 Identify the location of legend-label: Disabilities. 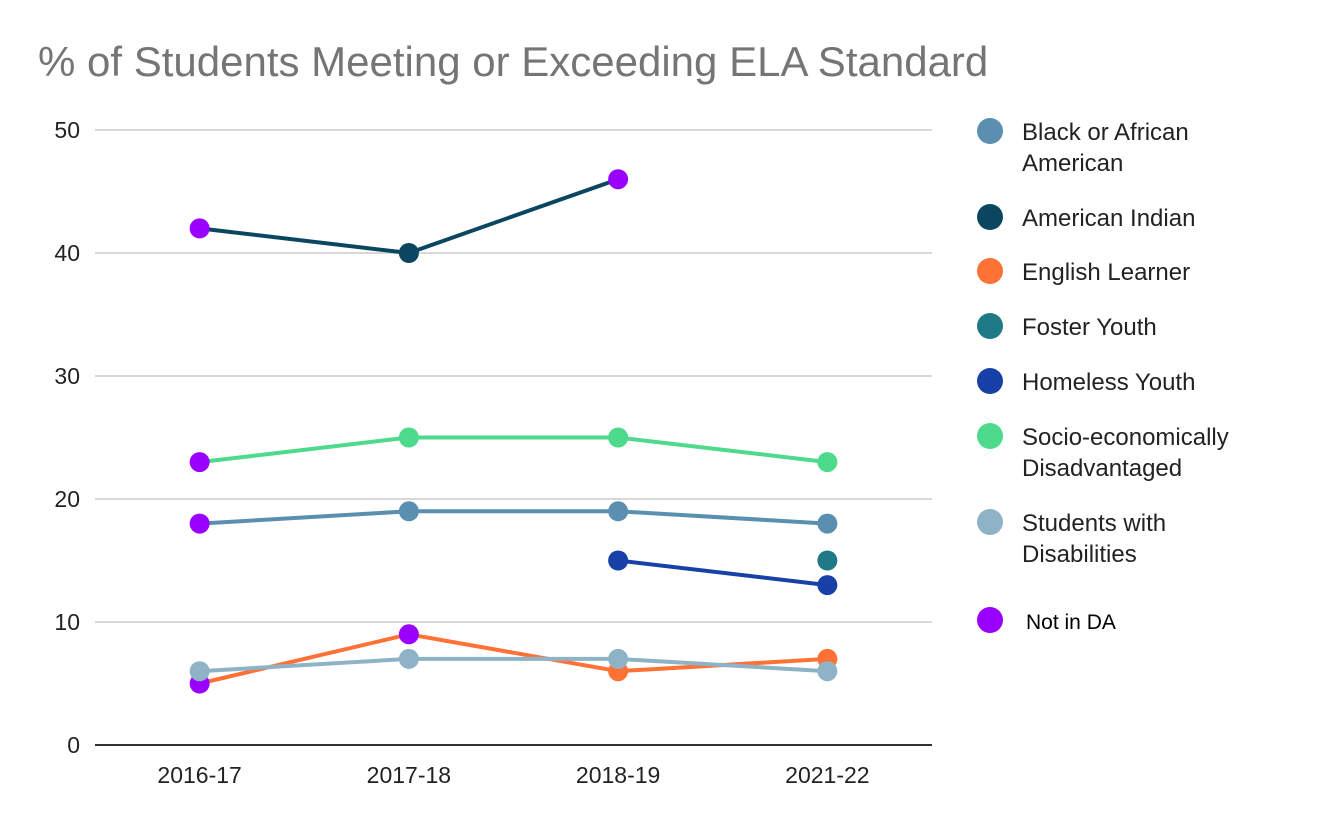
(1079, 554).